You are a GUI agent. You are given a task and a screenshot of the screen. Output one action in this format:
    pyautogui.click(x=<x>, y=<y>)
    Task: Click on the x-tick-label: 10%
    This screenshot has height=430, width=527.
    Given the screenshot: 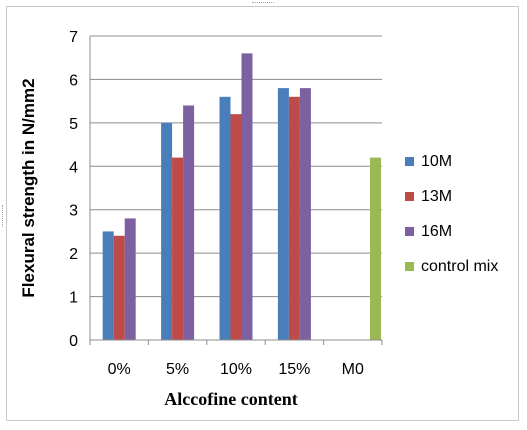 What is the action you would take?
    pyautogui.click(x=236, y=369)
    